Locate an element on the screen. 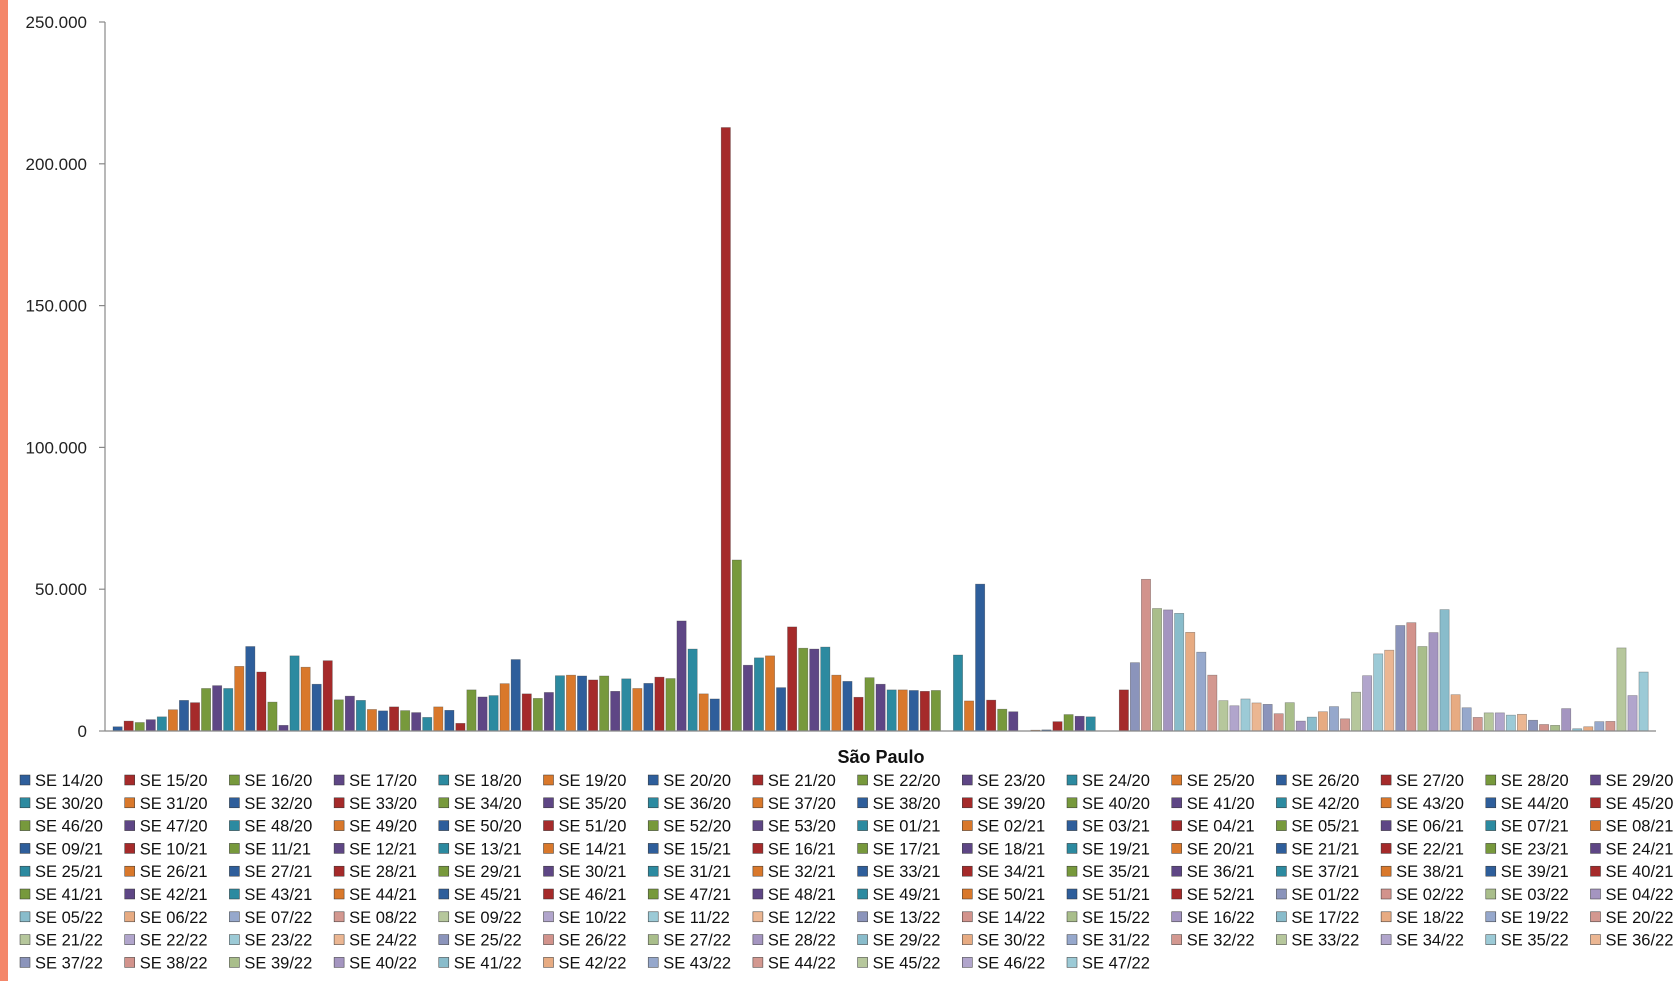  legend-label: SE 27/21 is located at coordinates (278, 872).